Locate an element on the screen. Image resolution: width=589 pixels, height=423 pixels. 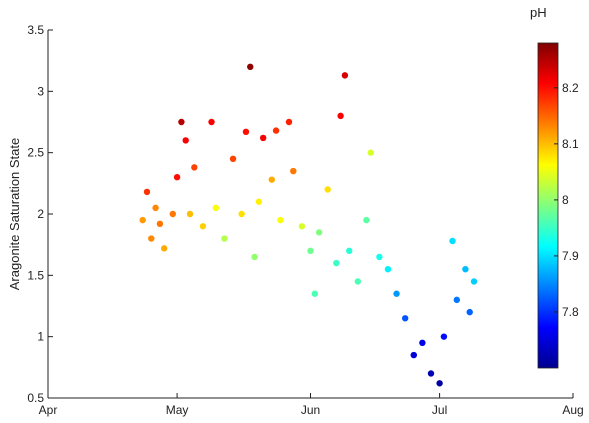
x-axis-ticks: Apr May Jun Jul Aug is located at coordinates (311, 405).